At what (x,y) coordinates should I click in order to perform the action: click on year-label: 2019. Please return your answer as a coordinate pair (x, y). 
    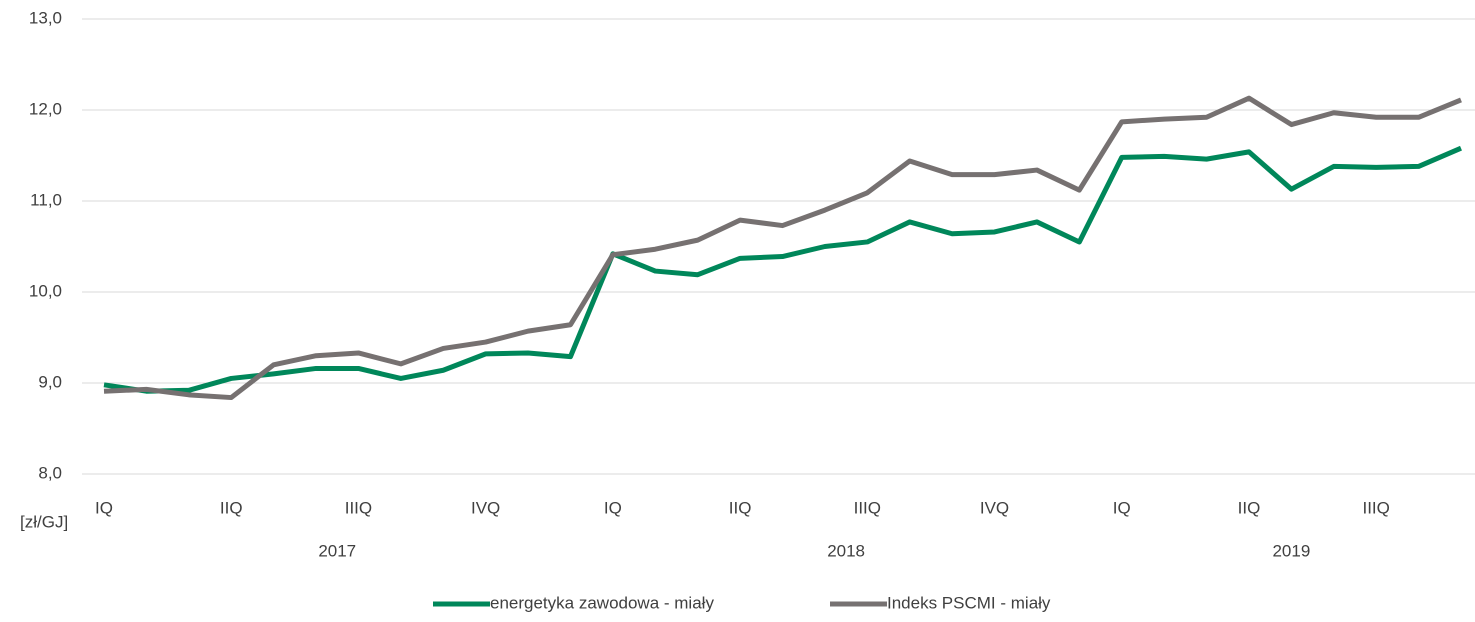
    Looking at the image, I should click on (1291, 550).